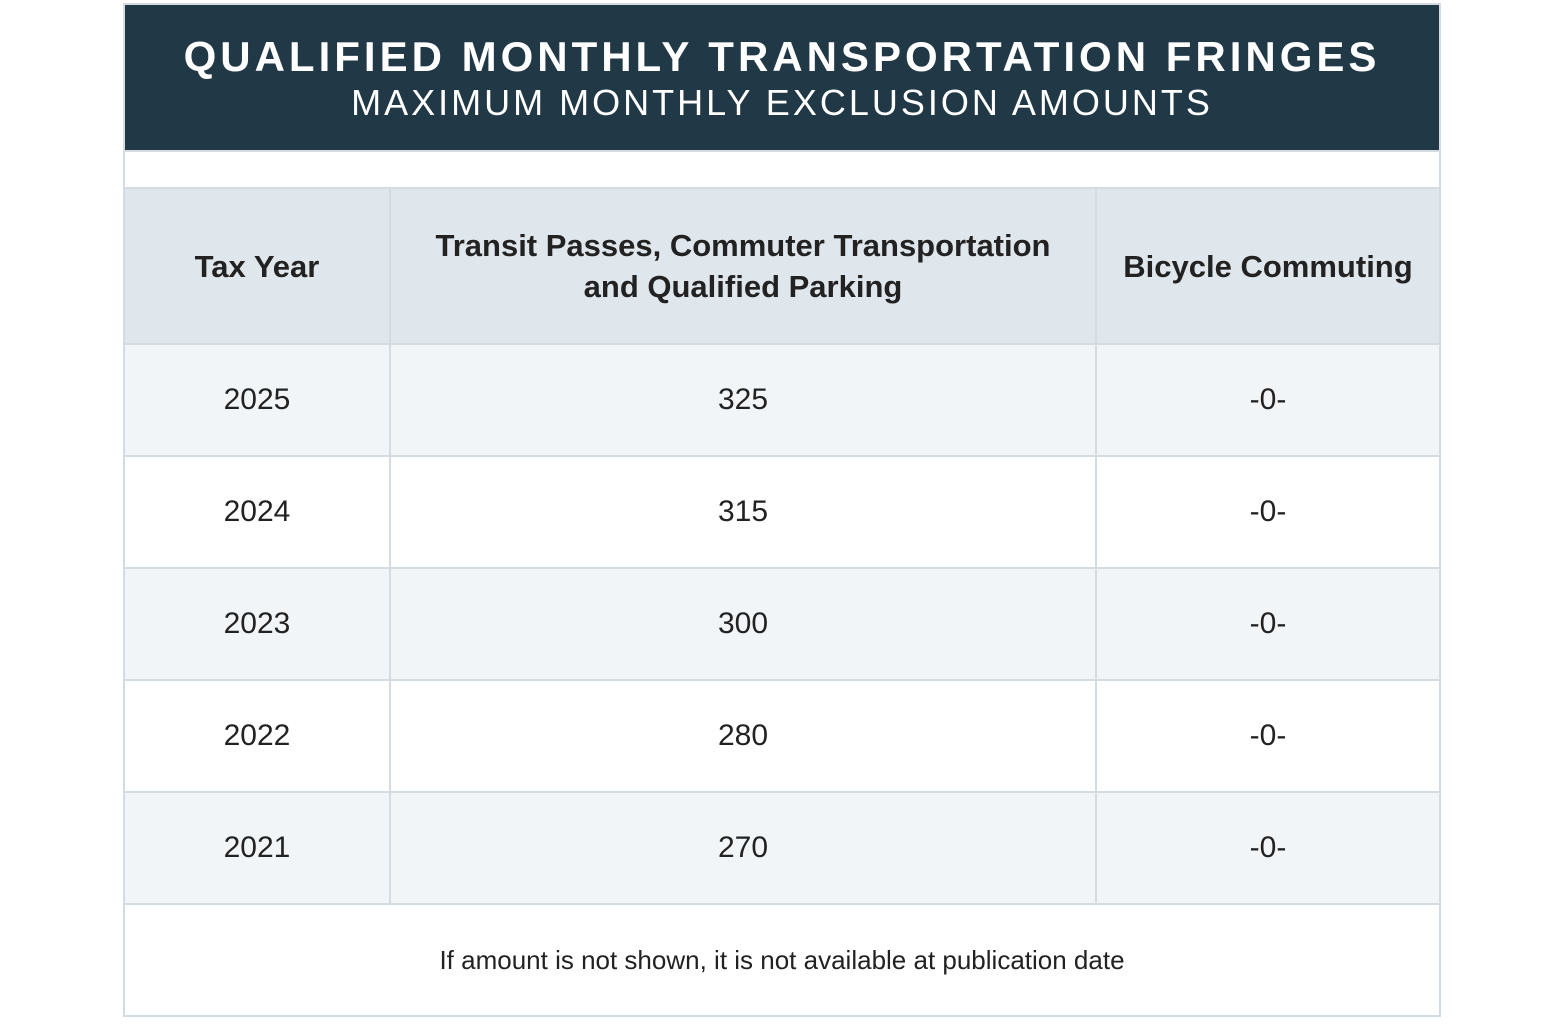  What do you see at coordinates (258, 848) in the screenshot?
I see `cell-tax-year: 2021` at bounding box center [258, 848].